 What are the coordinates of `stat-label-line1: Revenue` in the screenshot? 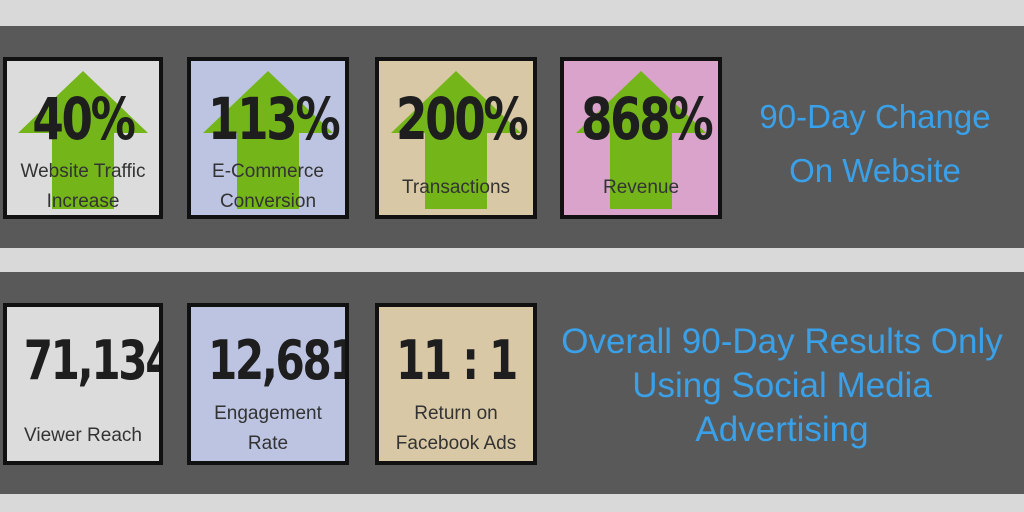 It's located at (641, 187).